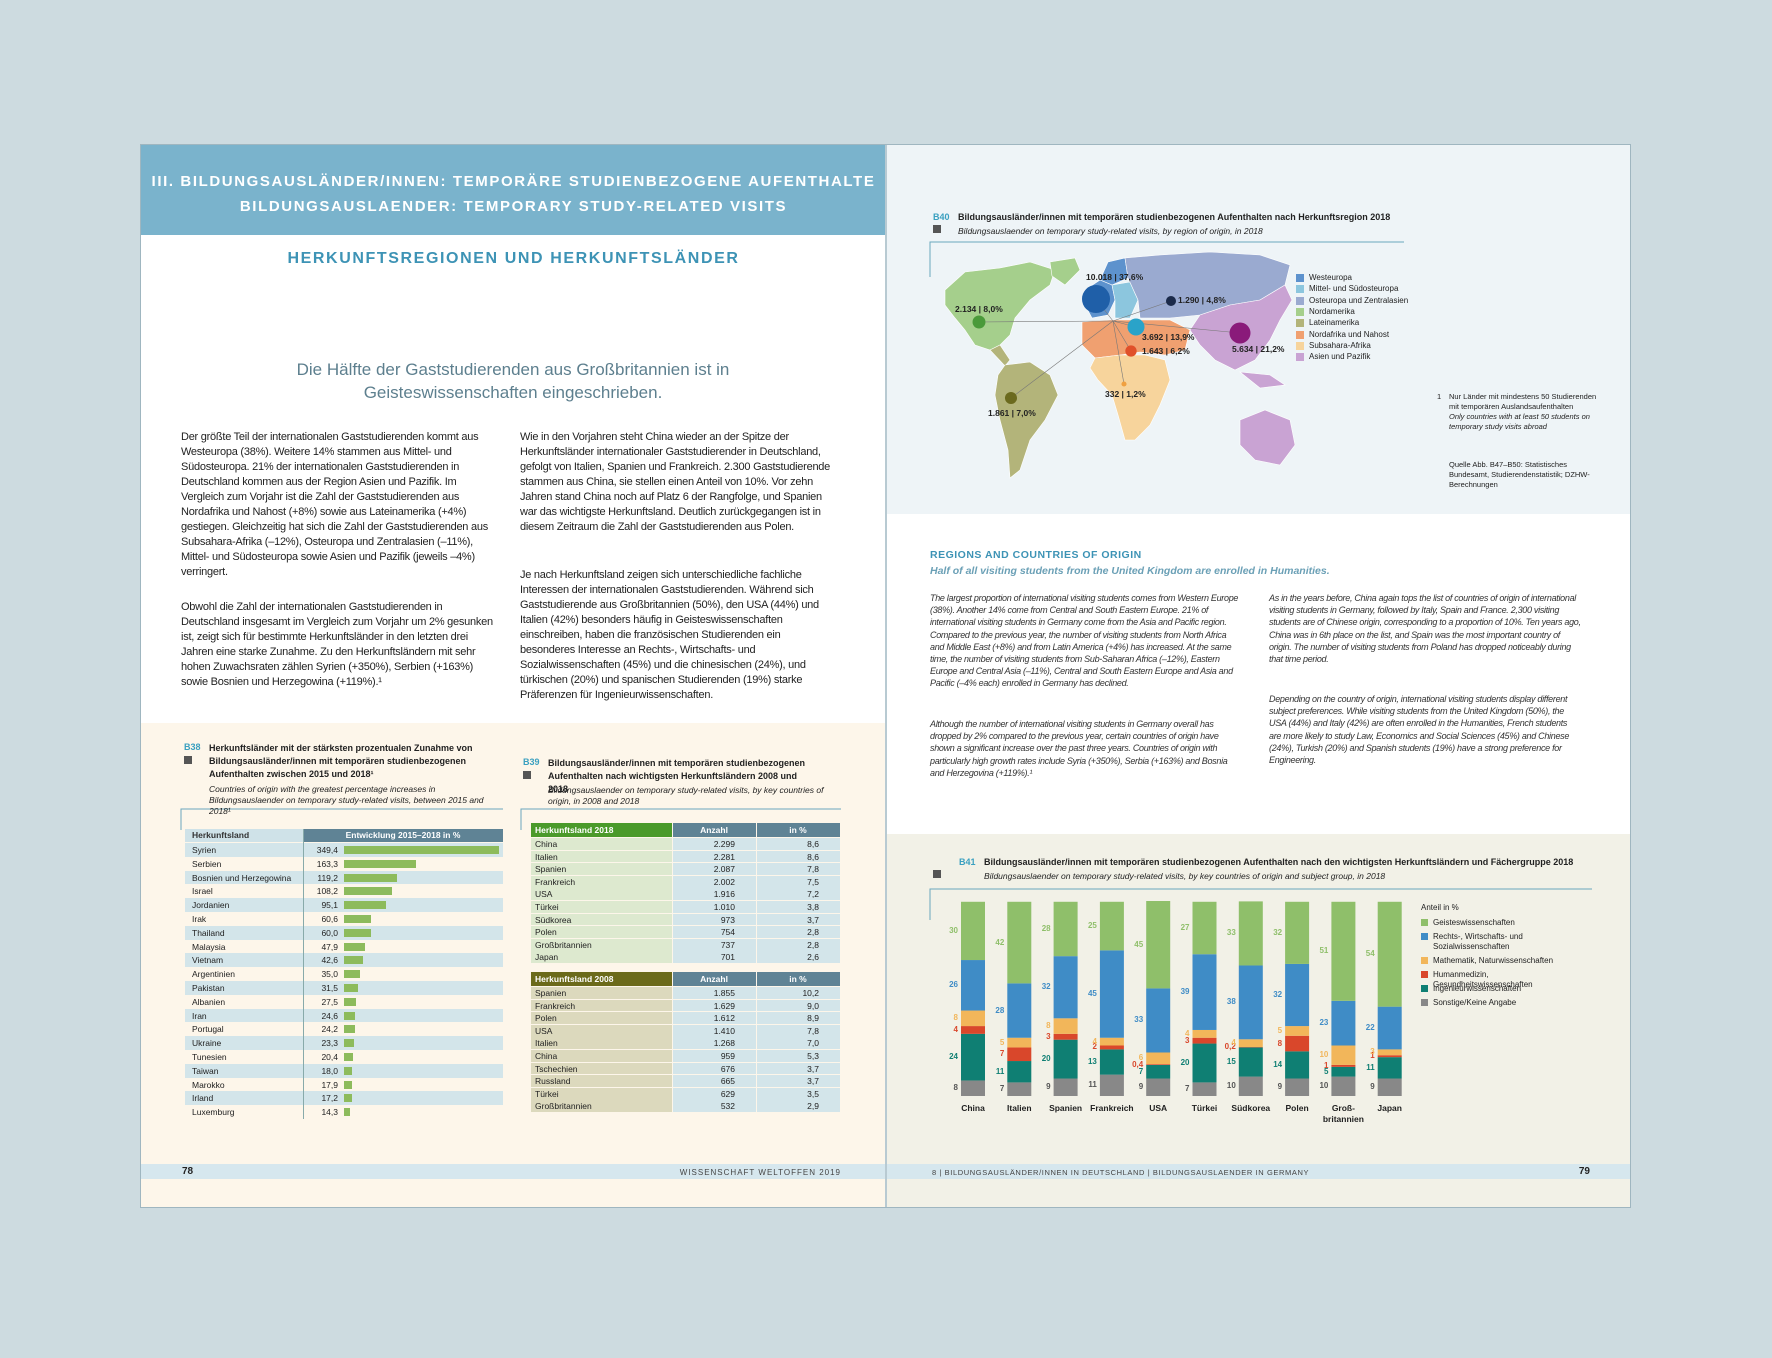 The image size is (1772, 1358). What do you see at coordinates (329, 905) in the screenshot?
I see `value-label: 95,1` at bounding box center [329, 905].